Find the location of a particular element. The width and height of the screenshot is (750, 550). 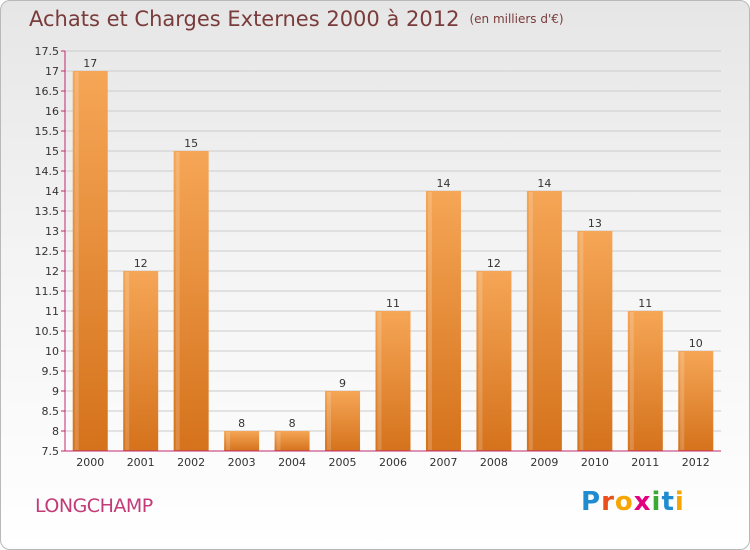

x-tick-label: 2011 is located at coordinates (645, 462).